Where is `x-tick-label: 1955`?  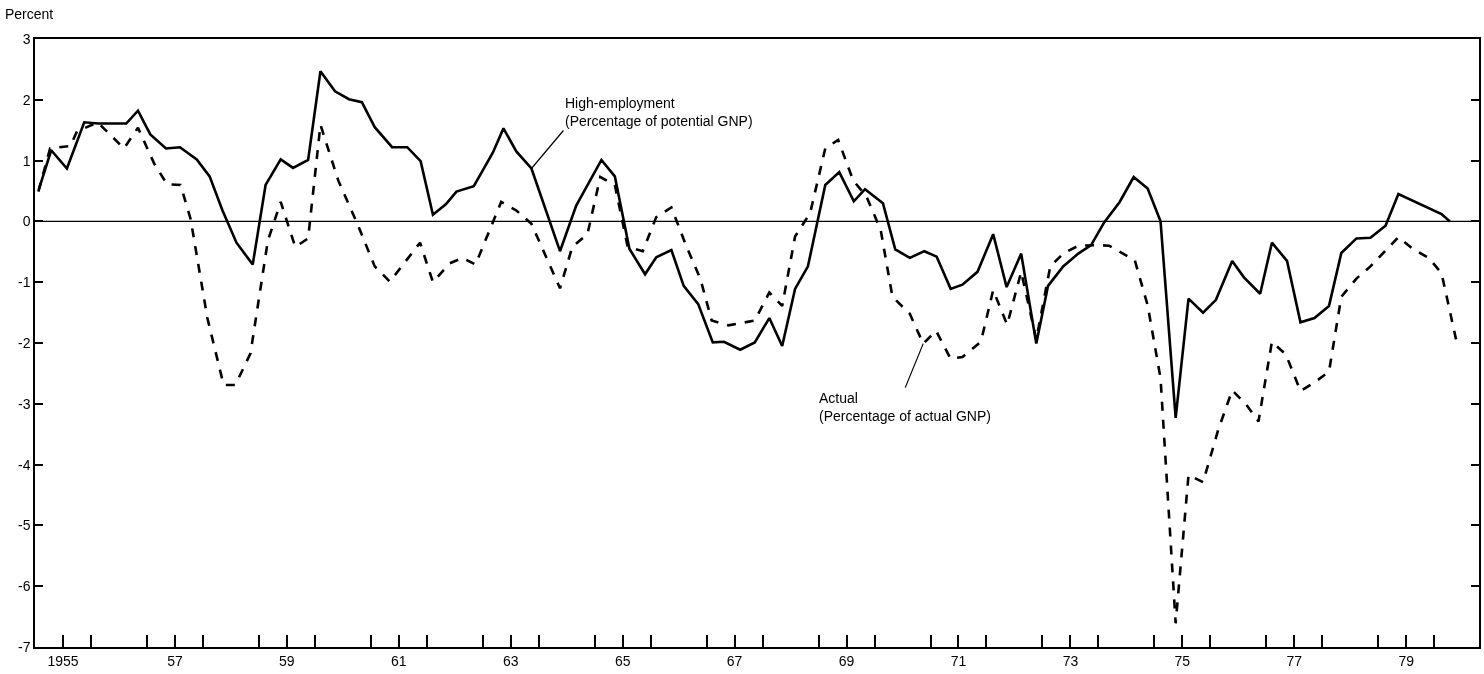 x-tick-label: 1955 is located at coordinates (63, 660).